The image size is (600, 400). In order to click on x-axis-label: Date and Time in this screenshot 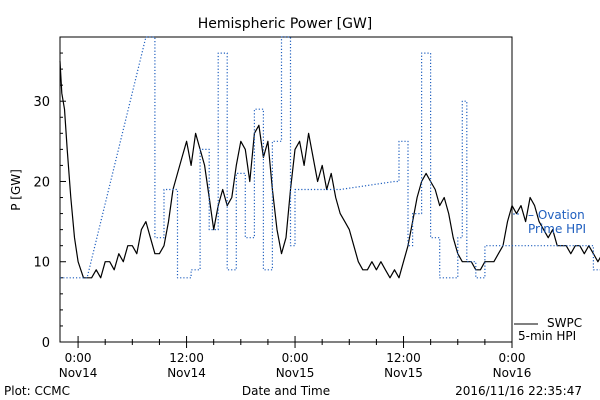, I will do `click(286, 391)`.